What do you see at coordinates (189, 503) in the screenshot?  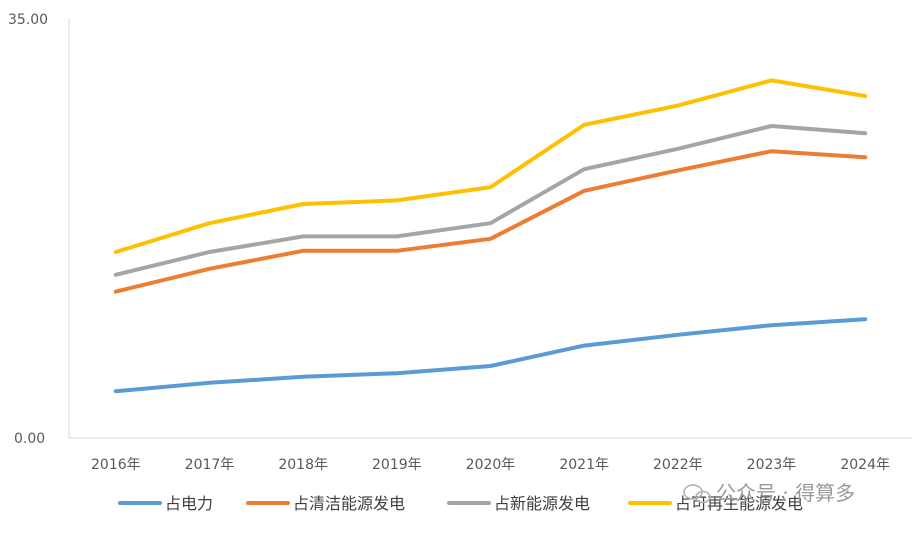 I see `legend-label: 占电力` at bounding box center [189, 503].